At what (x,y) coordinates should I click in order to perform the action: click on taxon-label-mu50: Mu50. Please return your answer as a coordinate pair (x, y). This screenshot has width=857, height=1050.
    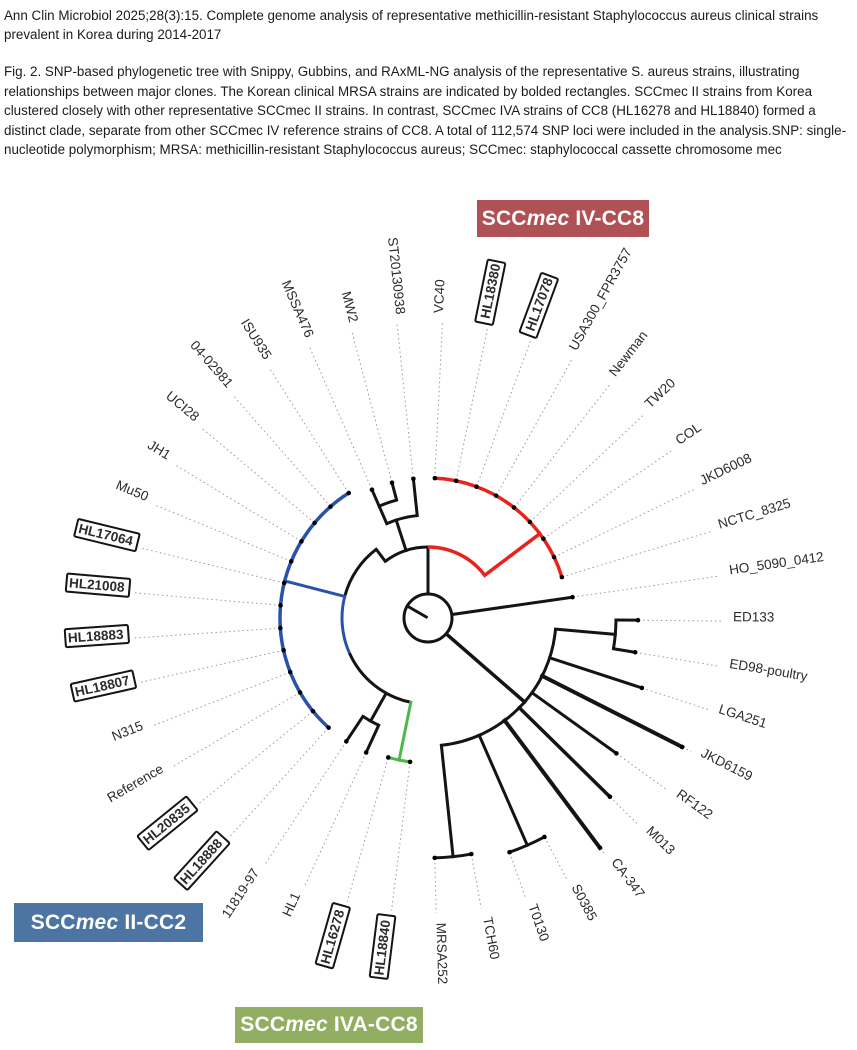
    Looking at the image, I should click on (132, 490).